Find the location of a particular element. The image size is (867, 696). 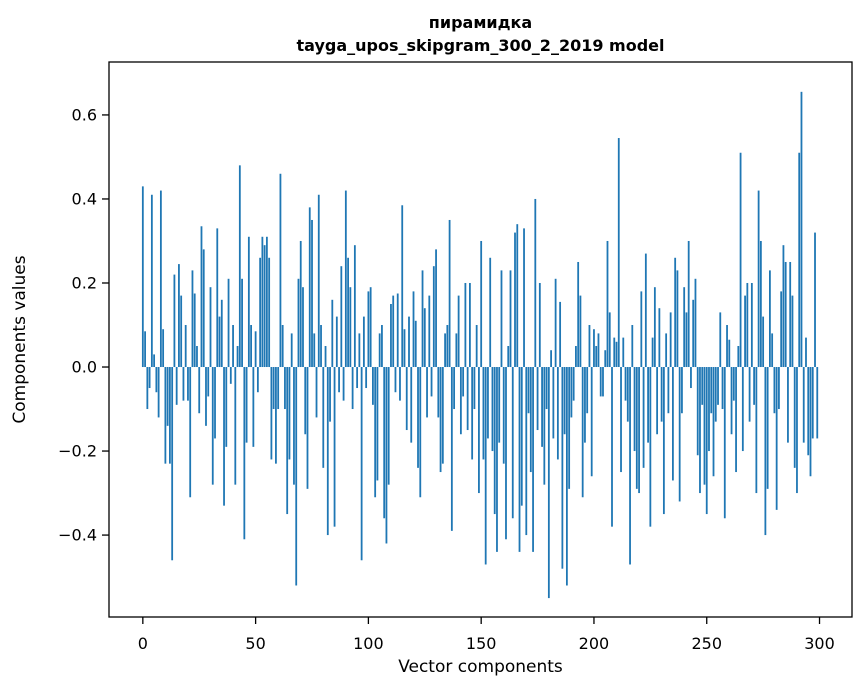

x-tick-label: 200 is located at coordinates (594, 643).